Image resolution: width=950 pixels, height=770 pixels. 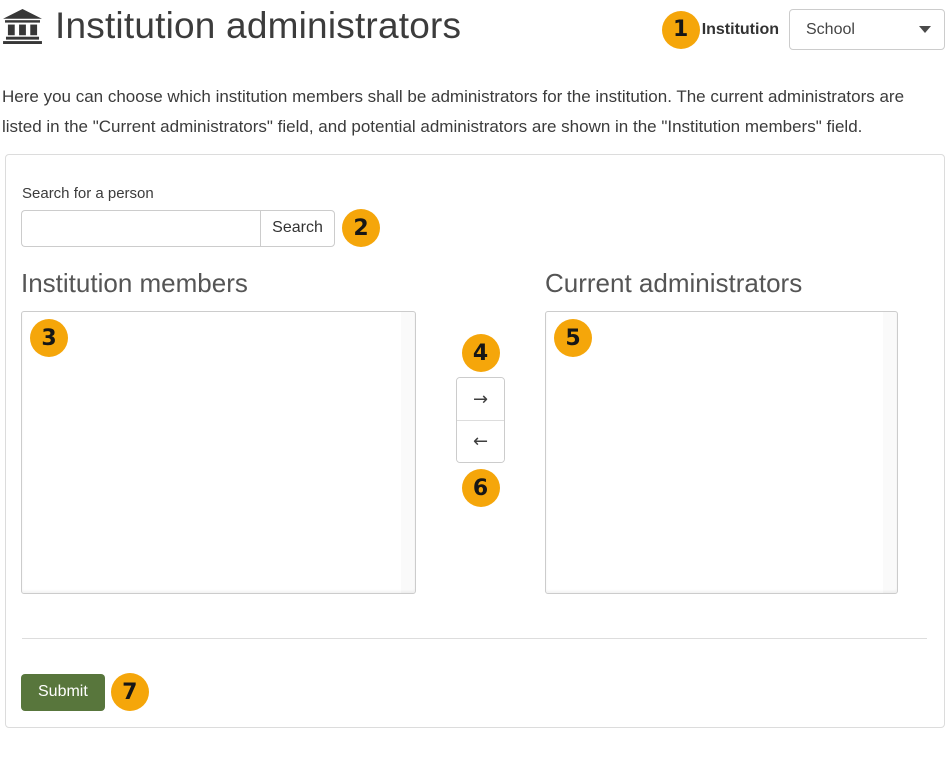 What do you see at coordinates (867, 29) in the screenshot?
I see `institution-select: School` at bounding box center [867, 29].